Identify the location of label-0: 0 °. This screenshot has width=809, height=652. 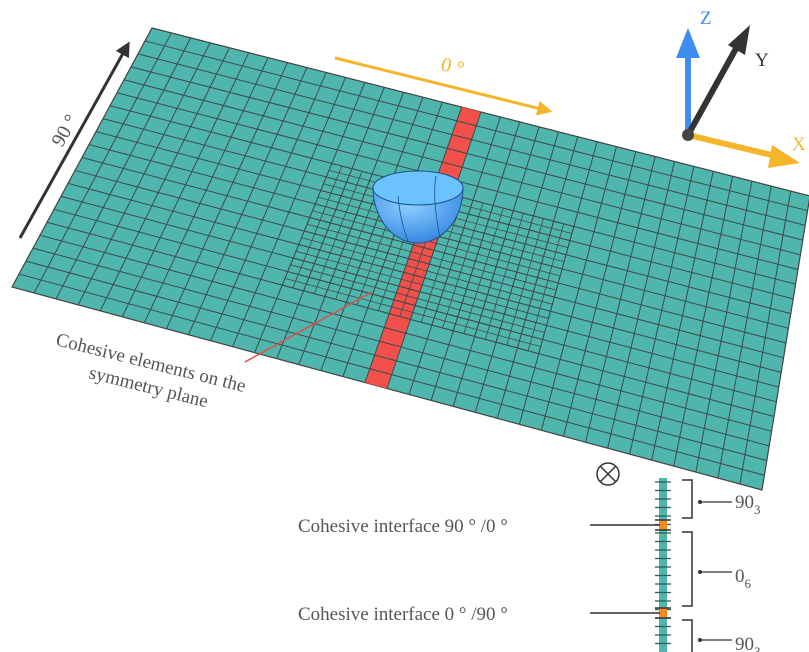
(453, 67).